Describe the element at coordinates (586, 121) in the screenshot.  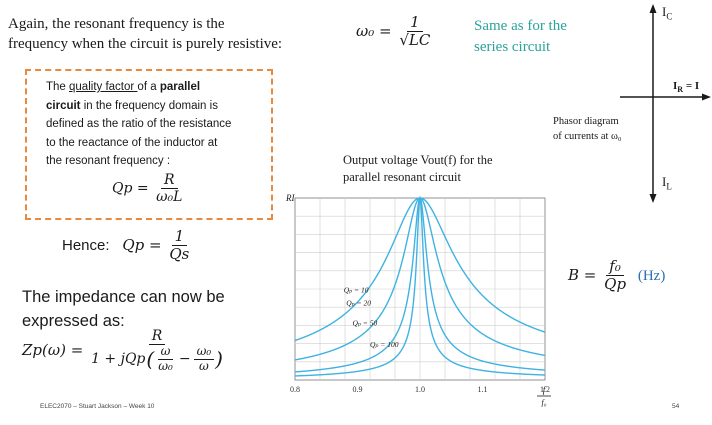
I see `phasor-caption-line-1: Phasor diagram` at that location.